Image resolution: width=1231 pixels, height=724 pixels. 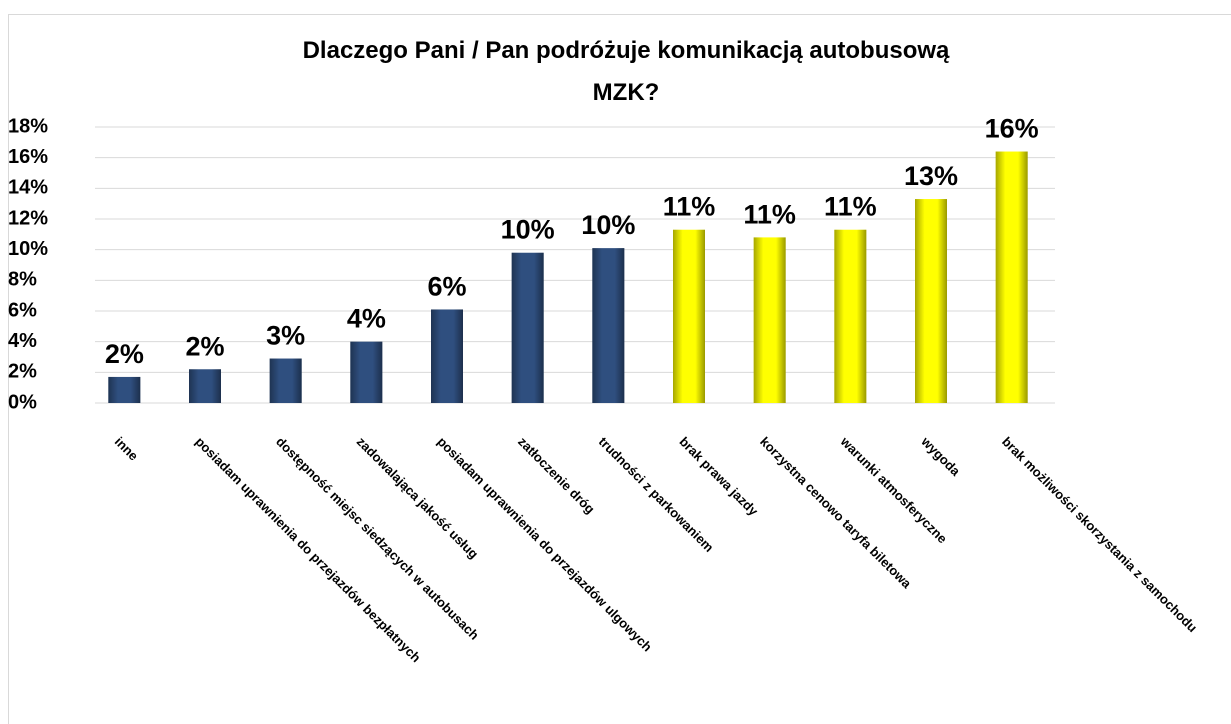 I want to click on y-tick-label: 2%, so click(x=22, y=372).